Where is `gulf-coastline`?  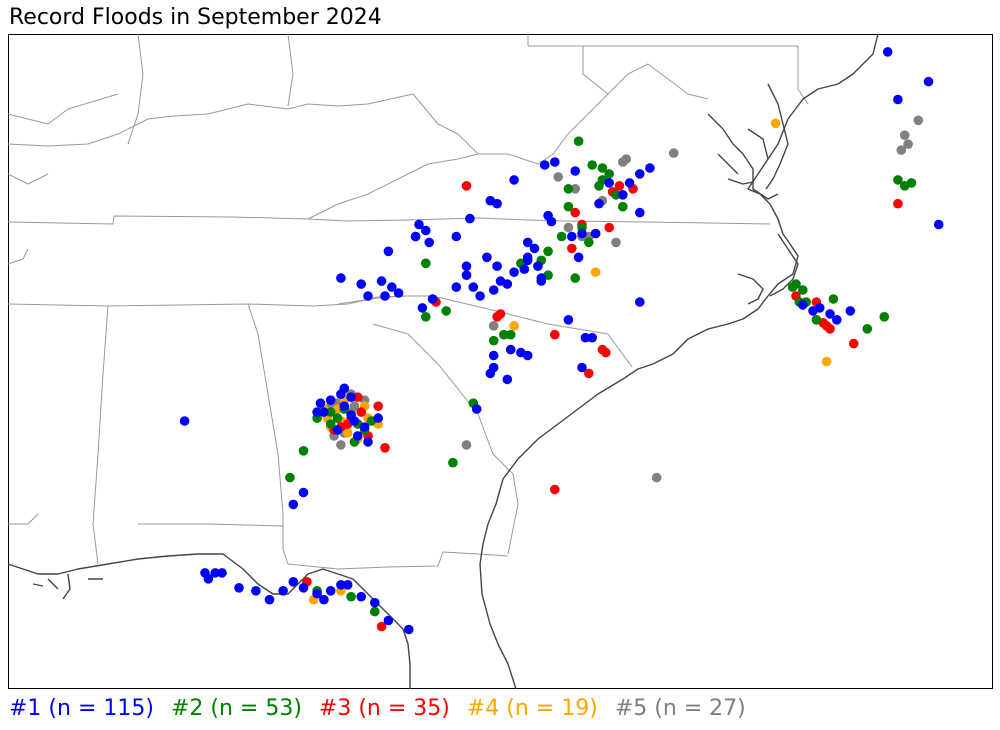
gulf-coastline is located at coordinates (209, 621).